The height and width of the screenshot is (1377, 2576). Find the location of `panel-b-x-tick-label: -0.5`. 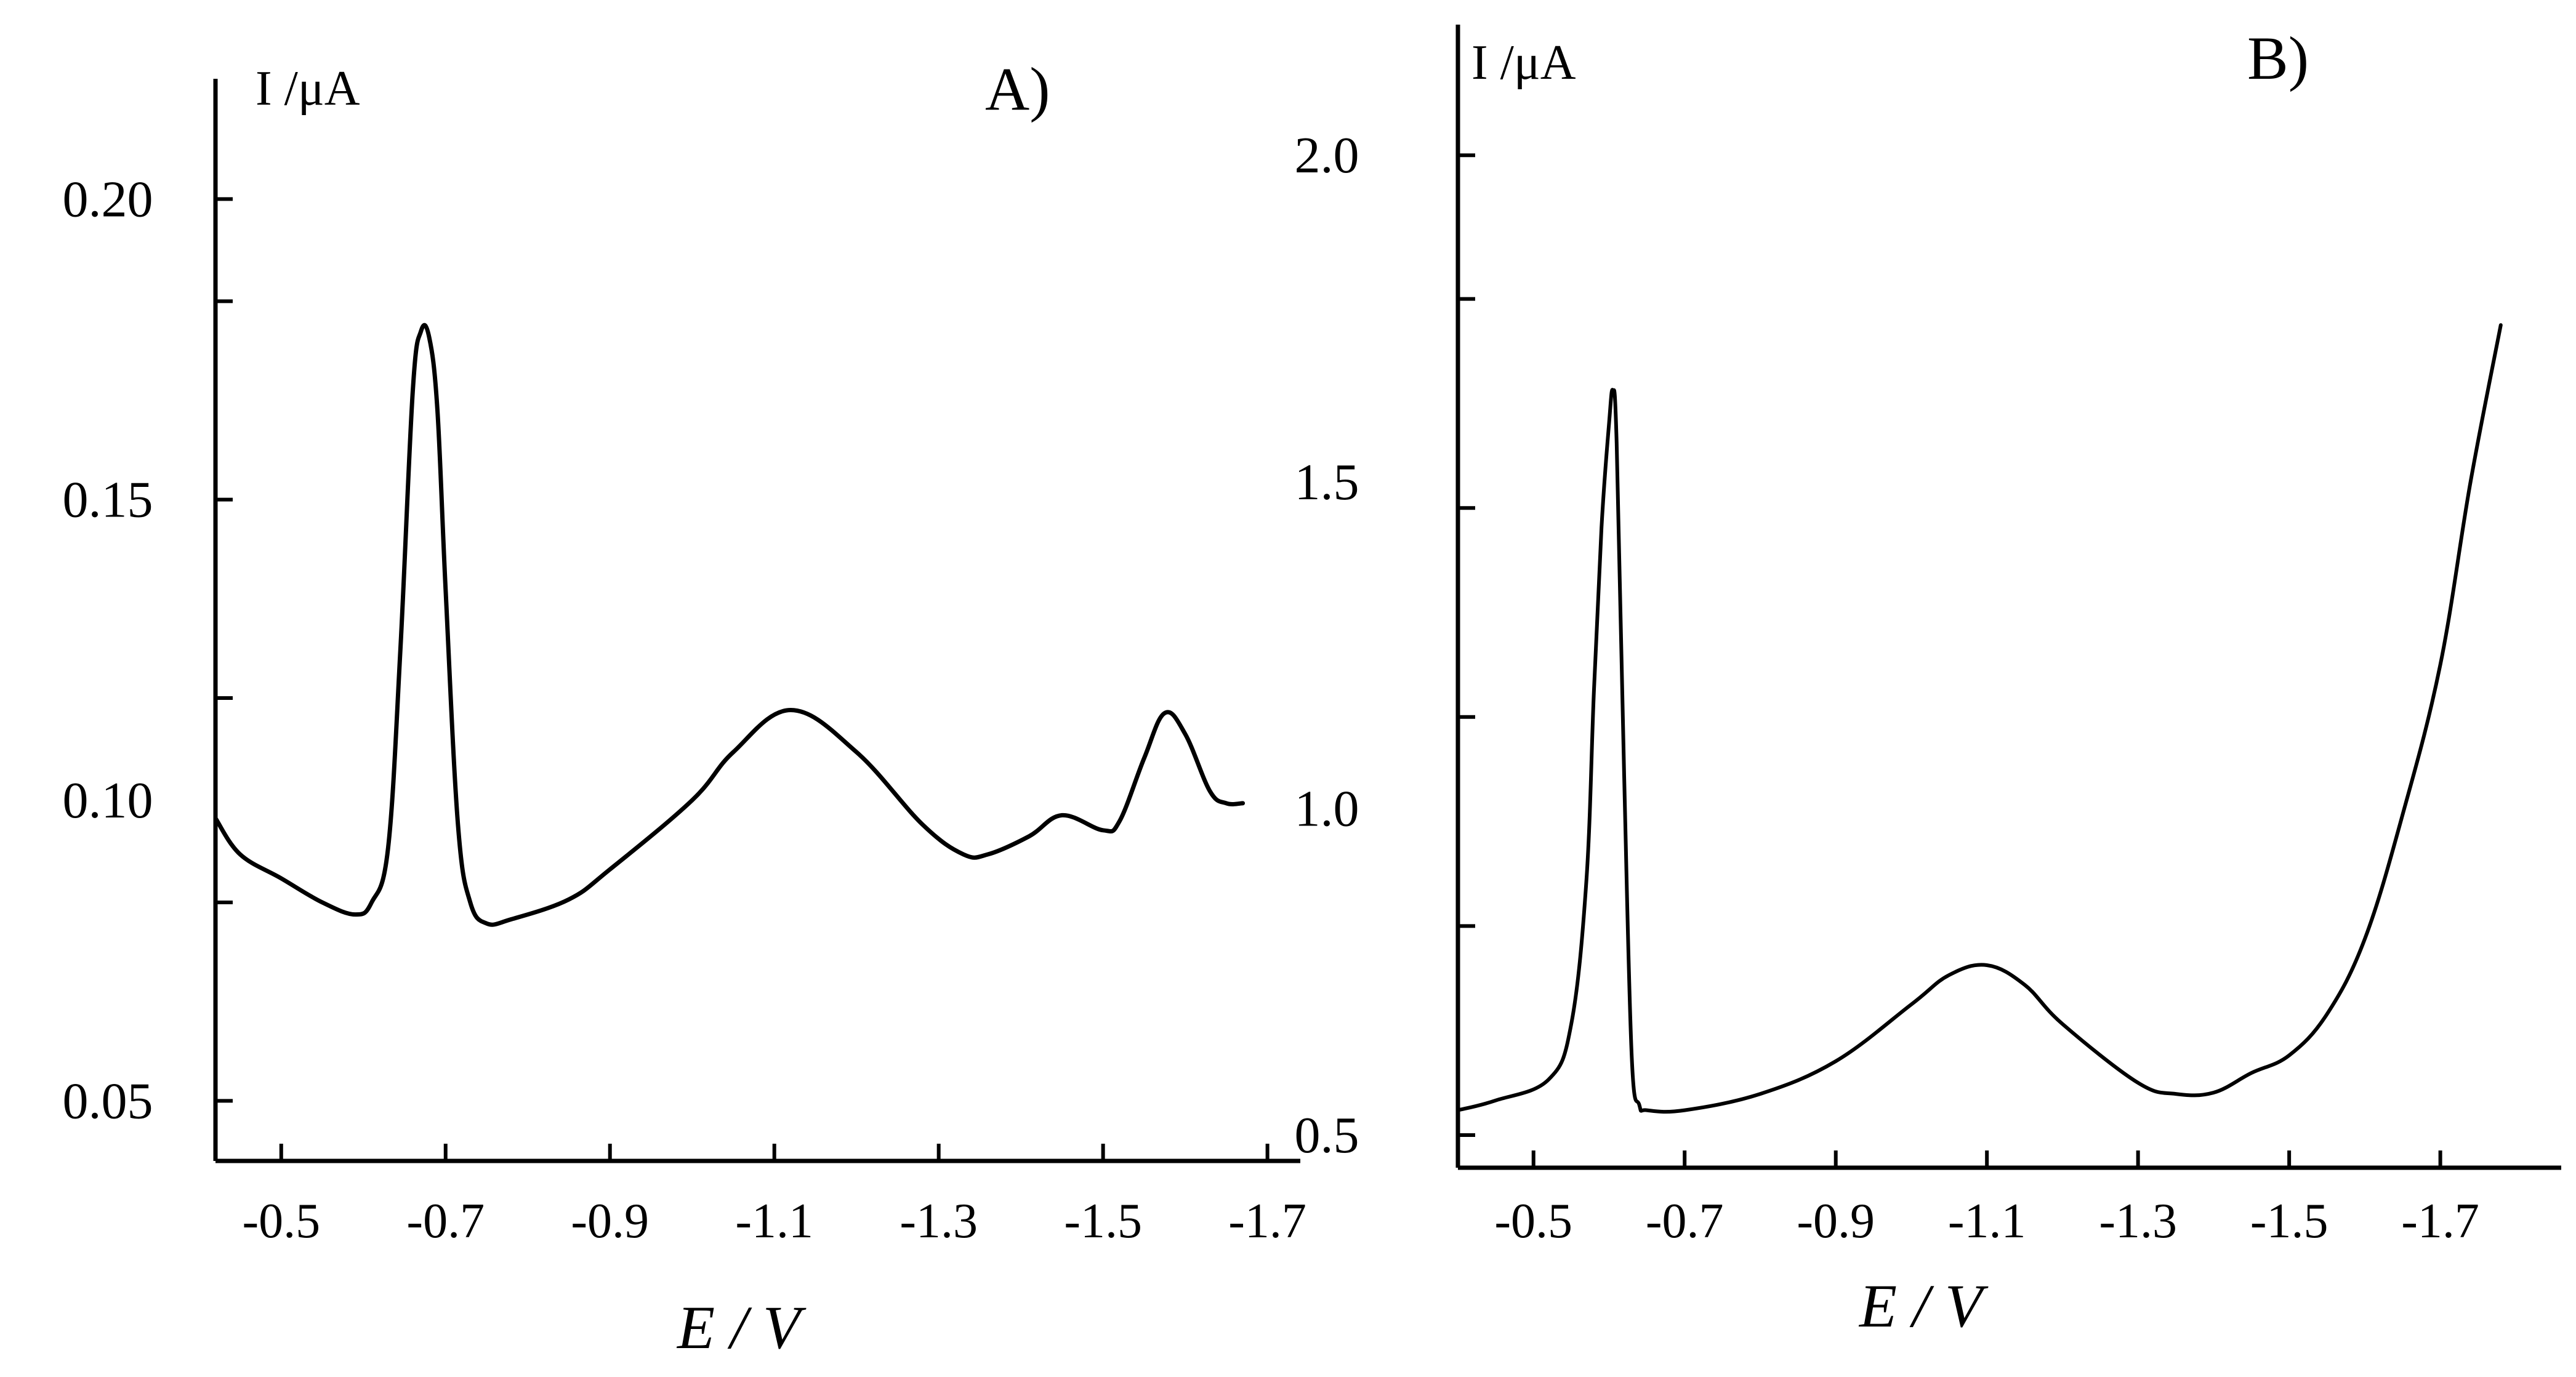

panel-b-x-tick-label: -0.5 is located at coordinates (1533, 1221).